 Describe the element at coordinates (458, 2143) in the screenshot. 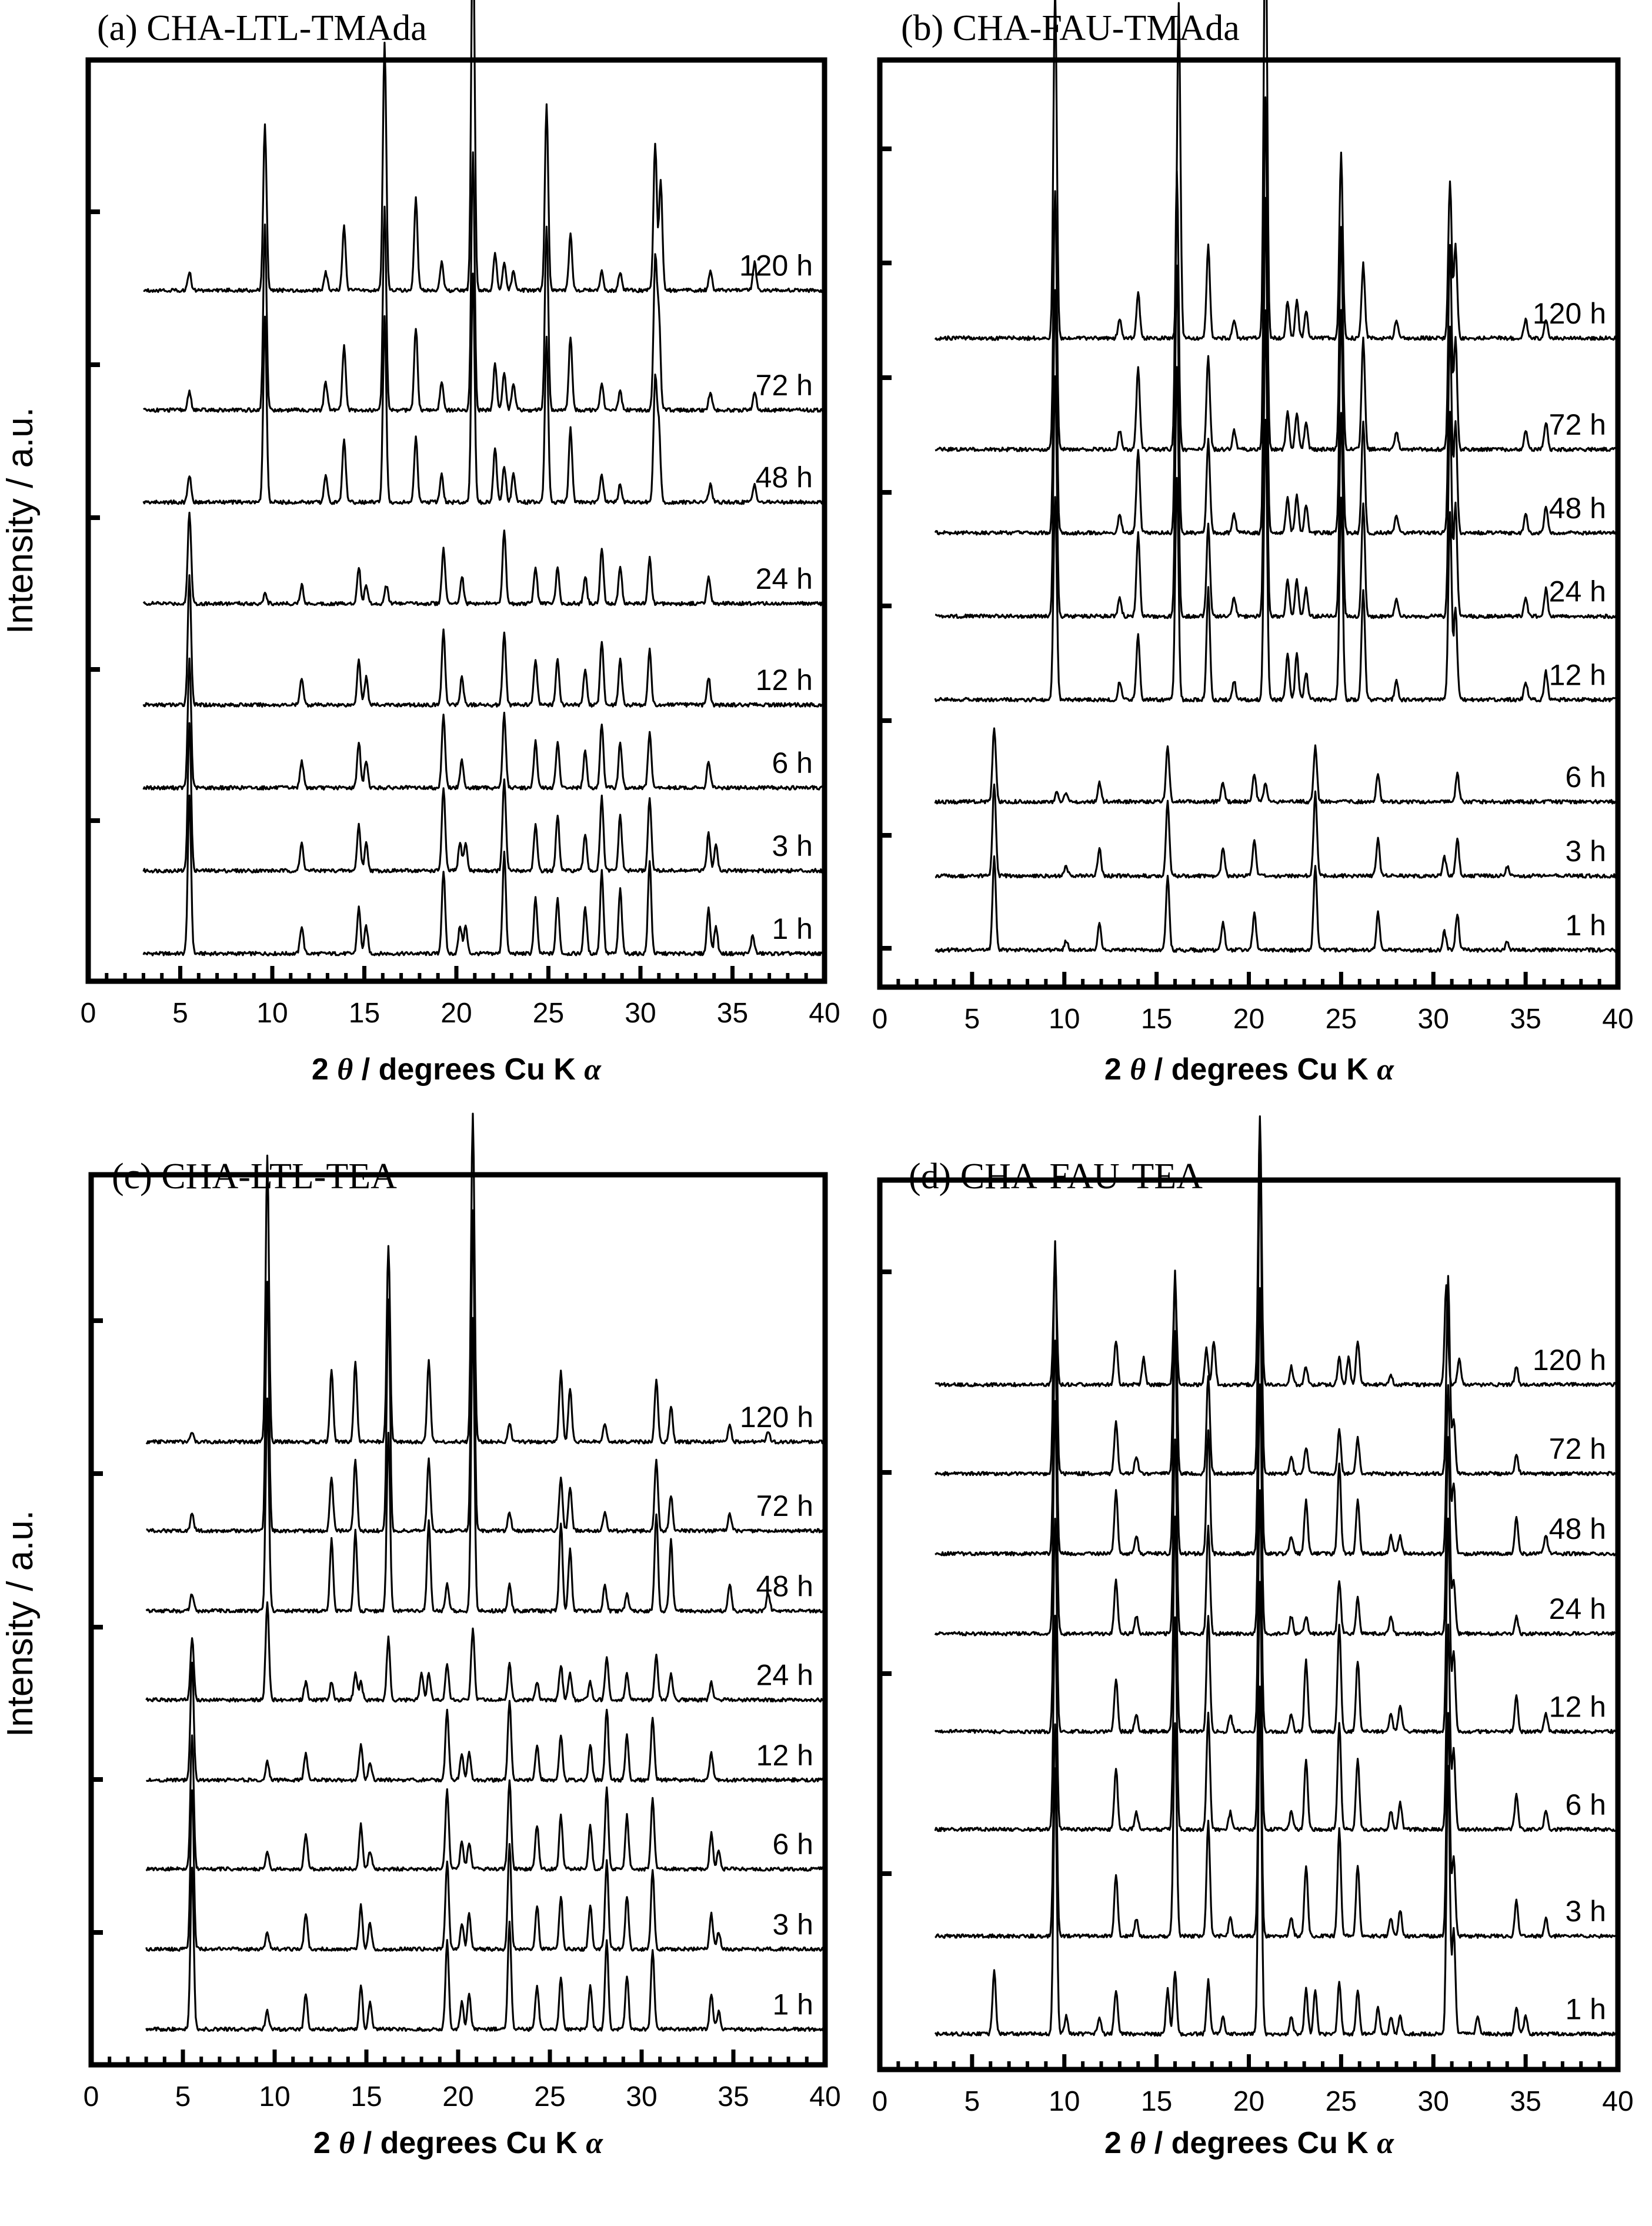

I see `x-axis-label-c: 2 θ / degrees Cu K α` at that location.